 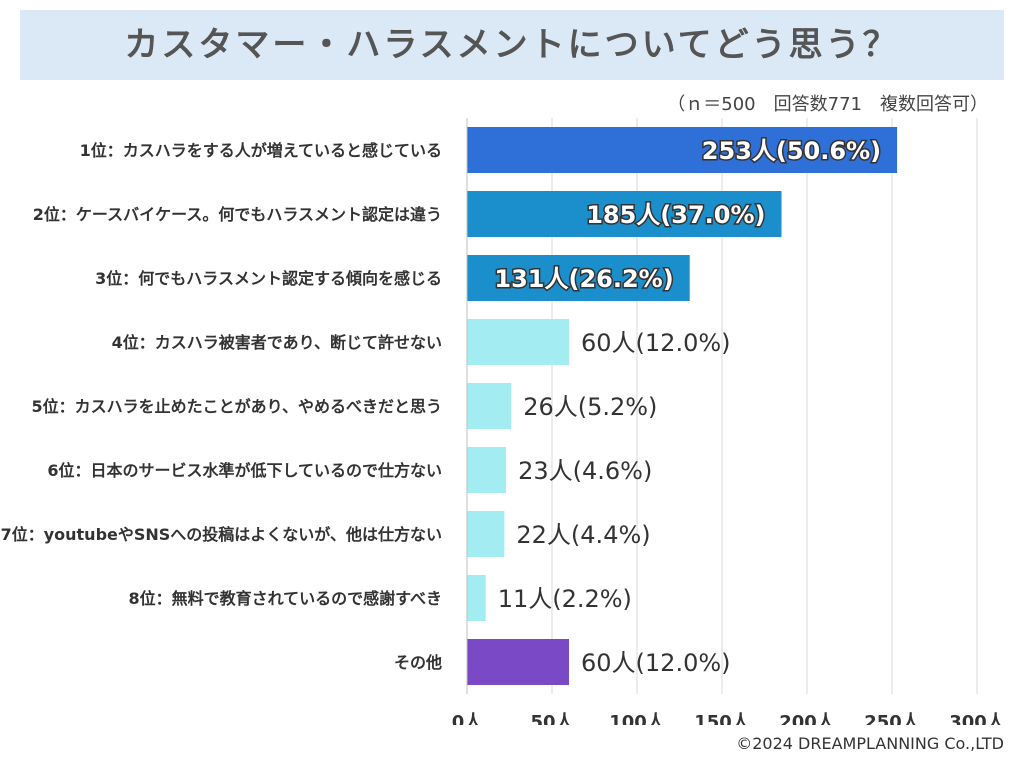 What do you see at coordinates (277, 342) in the screenshot?
I see `category-label: 4位：カスハラ被害者であり、断じて許せない` at bounding box center [277, 342].